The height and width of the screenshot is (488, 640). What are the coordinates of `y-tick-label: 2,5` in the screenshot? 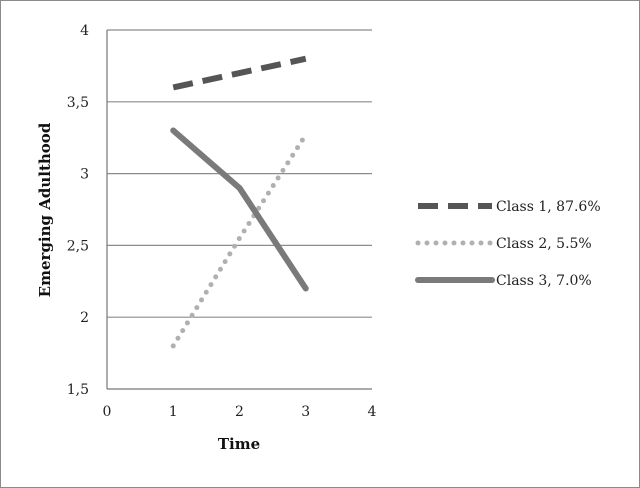 It's located at (78, 246).